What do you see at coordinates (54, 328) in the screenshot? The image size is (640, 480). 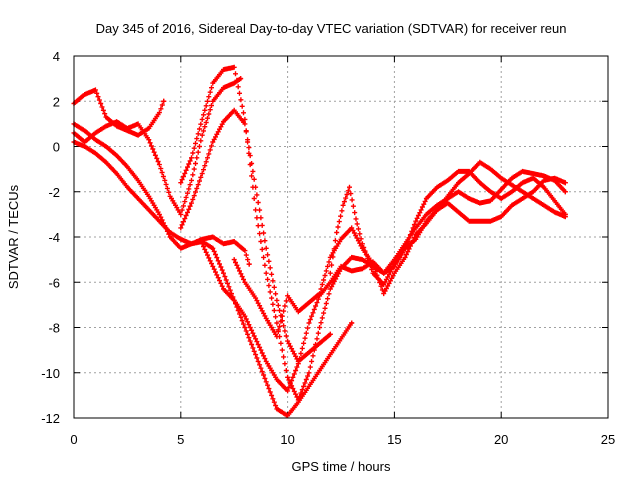 I see `y-tick-label: -8` at bounding box center [54, 328].